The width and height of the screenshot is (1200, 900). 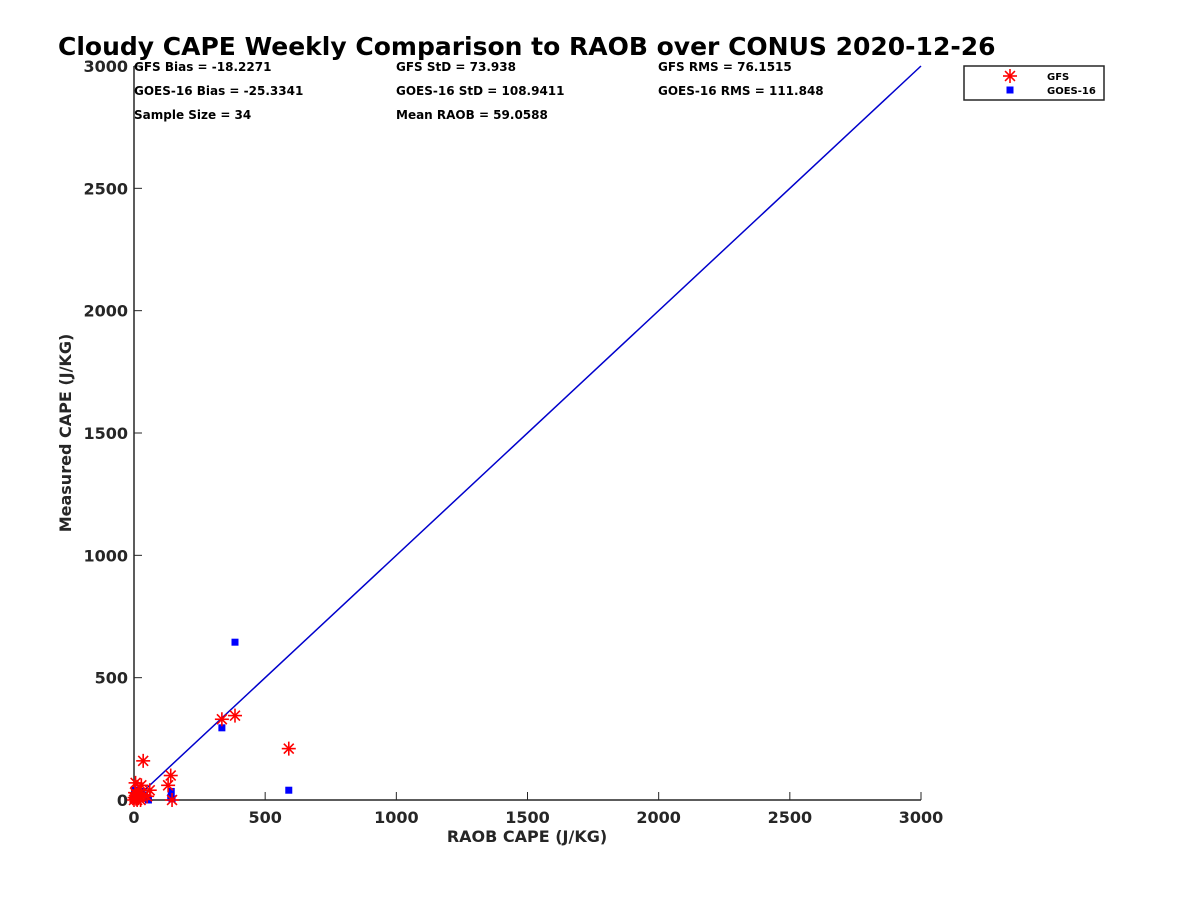 I want to click on legend-goes16-label: GOES-16, so click(x=1071, y=91).